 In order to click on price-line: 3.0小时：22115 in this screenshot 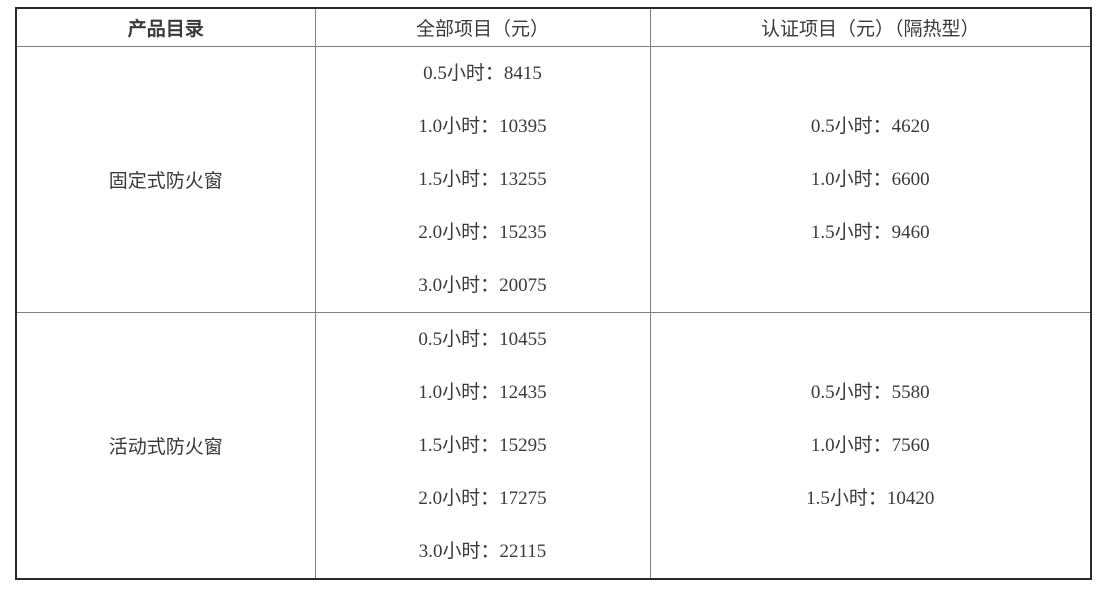, I will do `click(482, 551)`.